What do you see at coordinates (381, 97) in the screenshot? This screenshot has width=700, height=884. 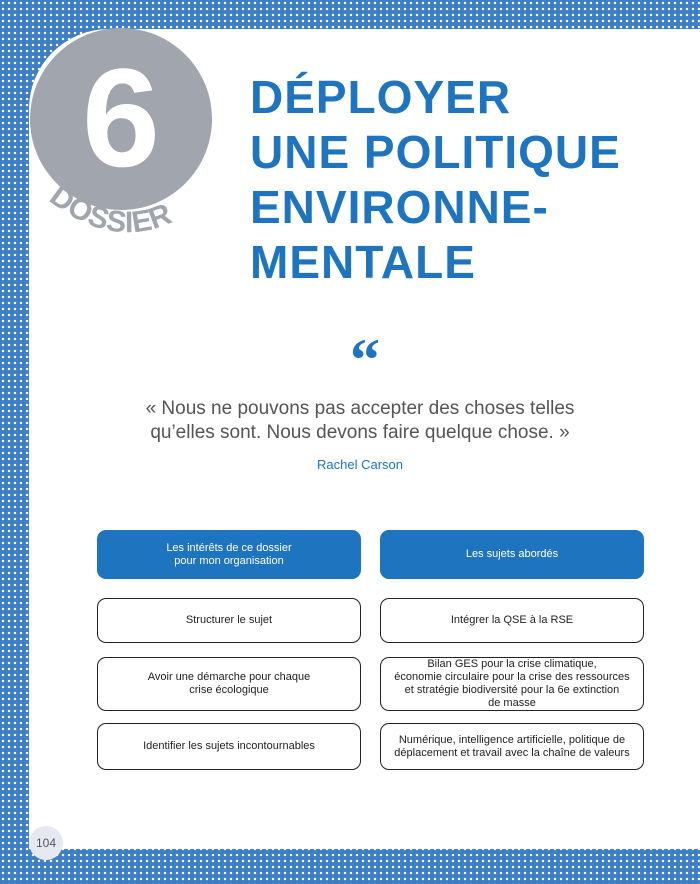 I see `title-line: DÉPLOYER` at bounding box center [381, 97].